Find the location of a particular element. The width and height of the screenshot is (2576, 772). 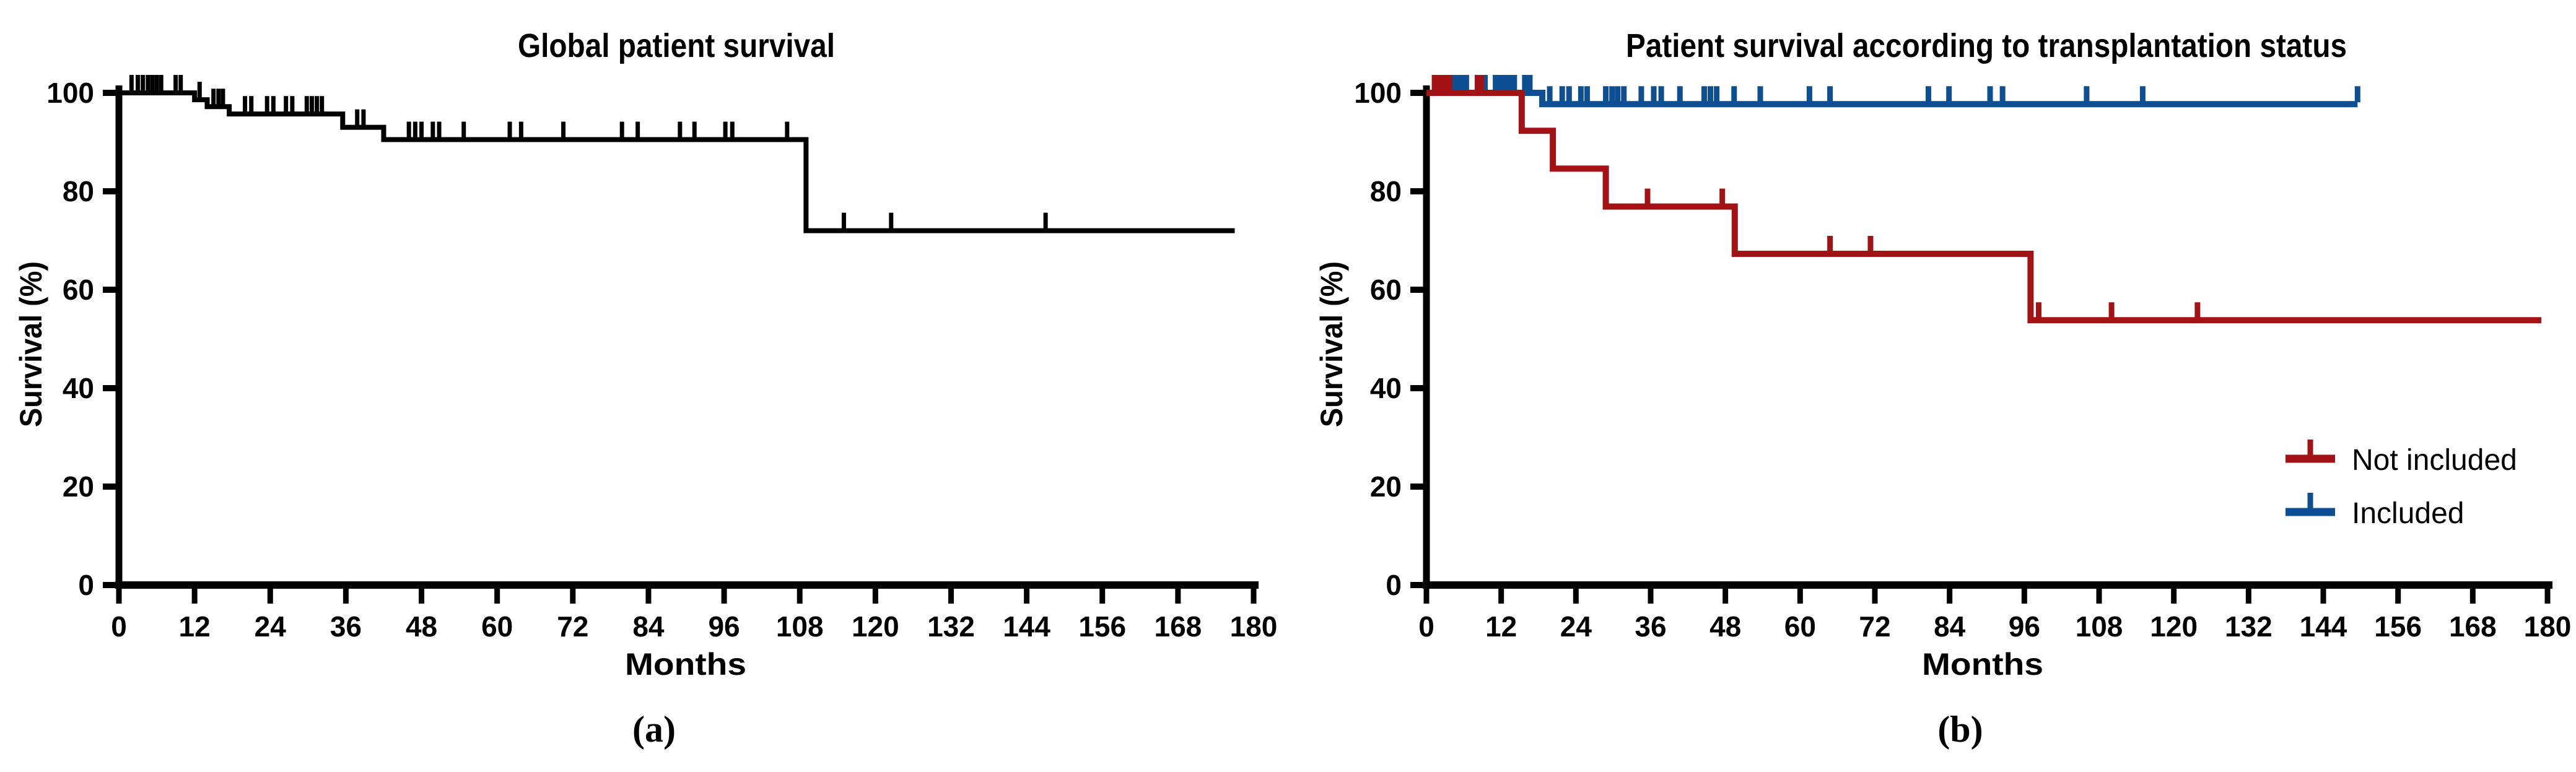

survival-curve-all-patients is located at coordinates (677, 162).